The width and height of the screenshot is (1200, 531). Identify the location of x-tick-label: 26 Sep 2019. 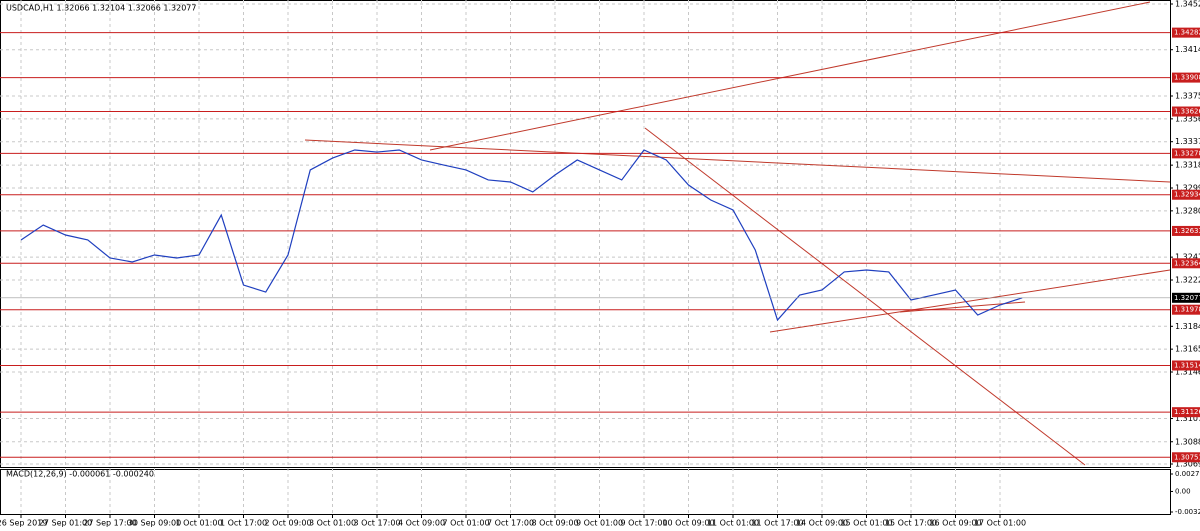
(23, 523).